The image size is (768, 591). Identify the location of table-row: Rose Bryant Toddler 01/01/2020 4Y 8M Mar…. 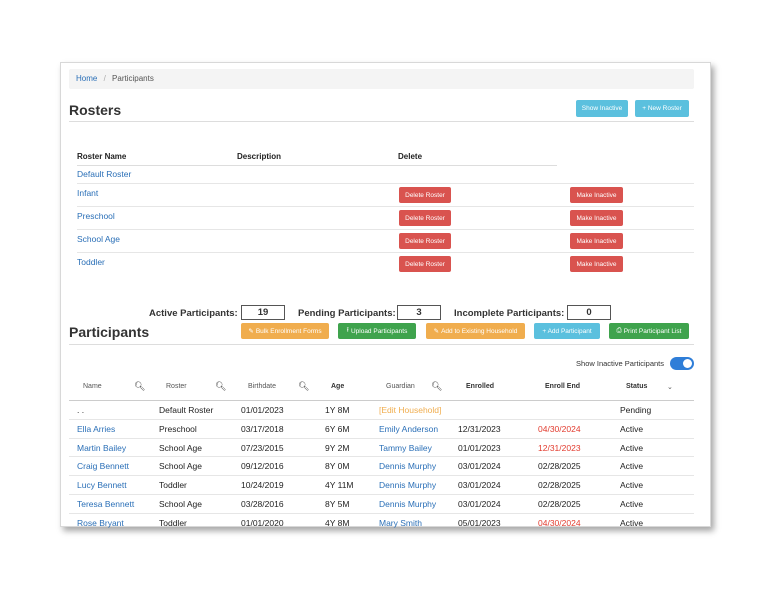
(381, 523).